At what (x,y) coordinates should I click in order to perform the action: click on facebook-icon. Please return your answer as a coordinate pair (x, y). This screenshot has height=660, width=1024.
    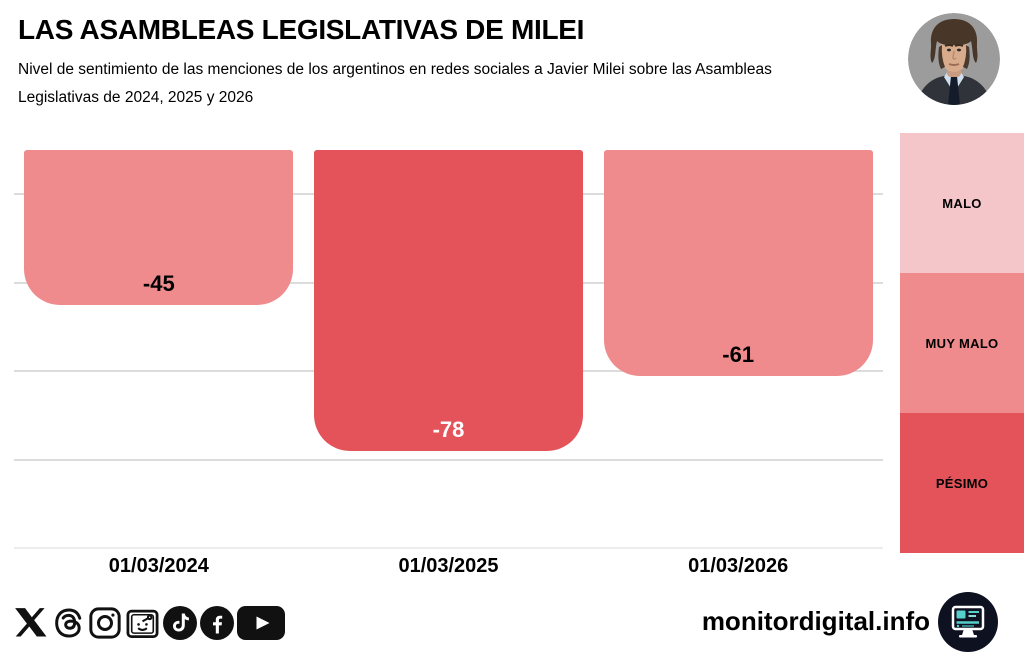
    Looking at the image, I should click on (217, 623).